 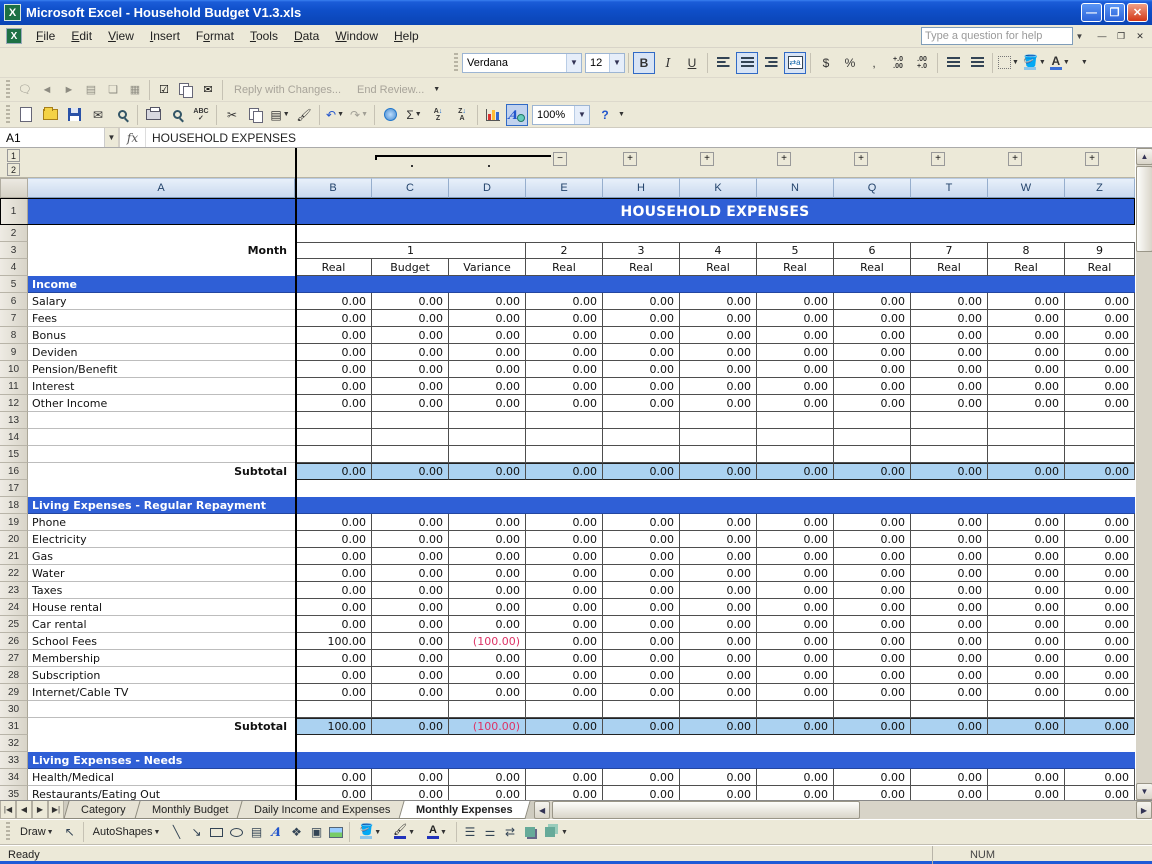 What do you see at coordinates (564, 675) in the screenshot?
I see `cell-E28: 0.00` at bounding box center [564, 675].